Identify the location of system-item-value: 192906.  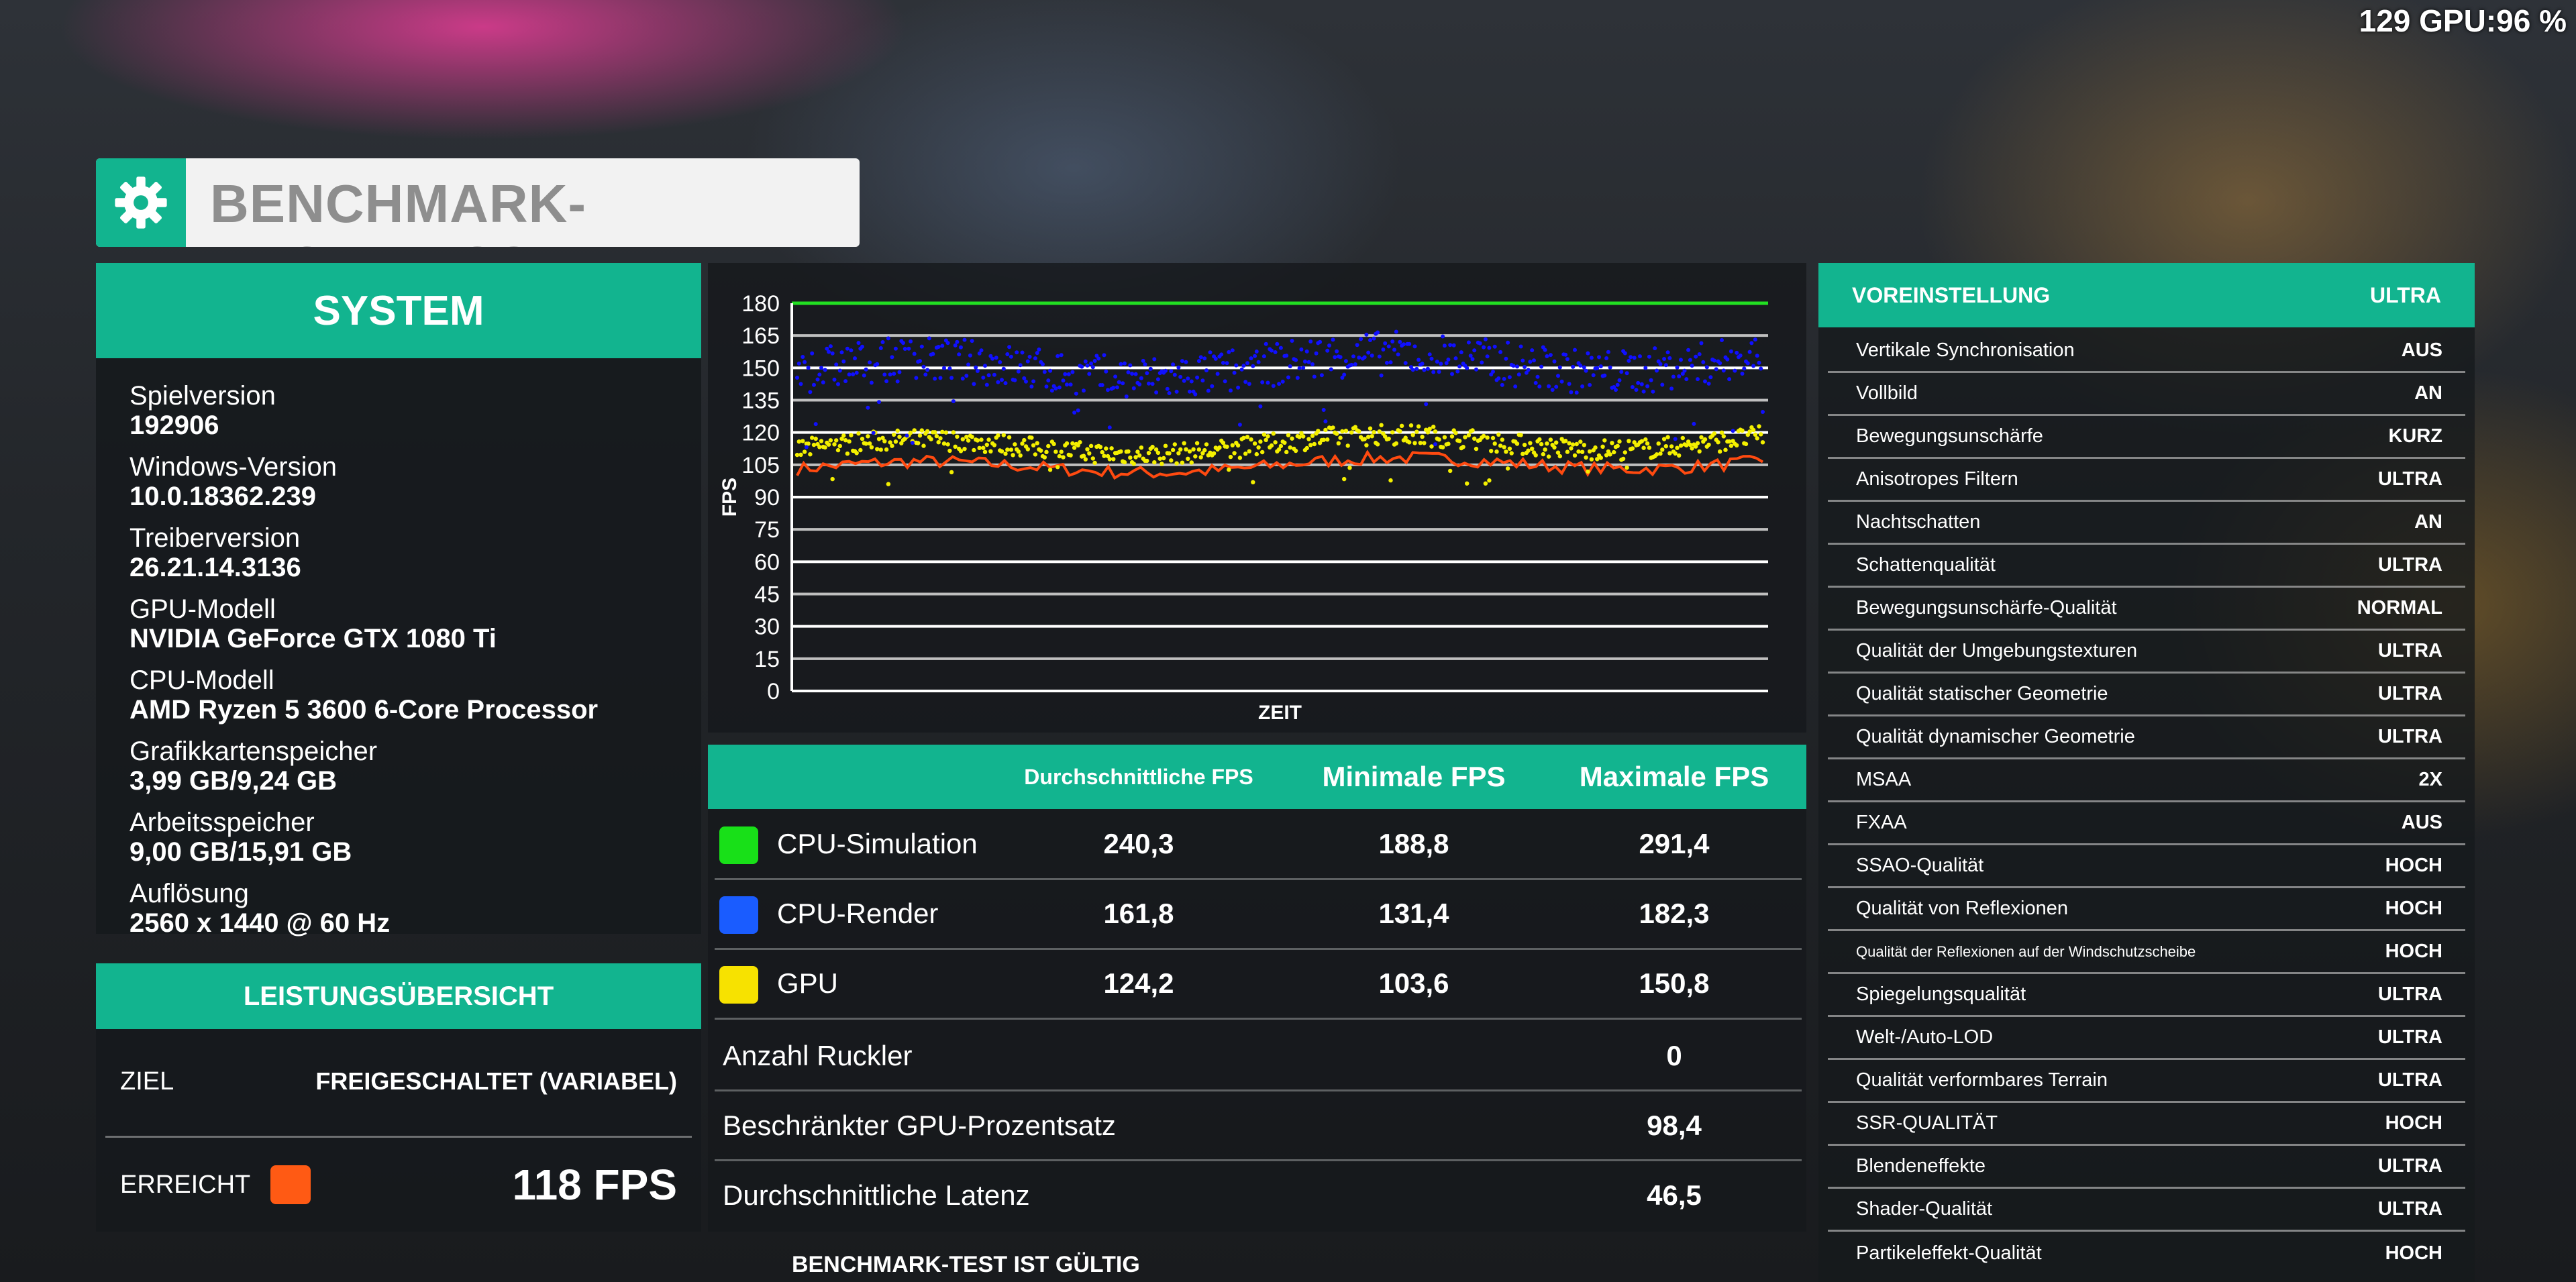
(174, 426).